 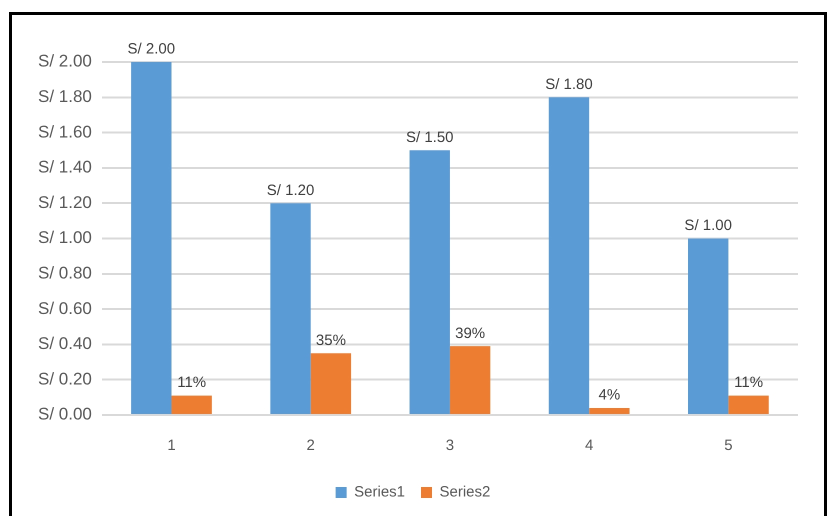 What do you see at coordinates (430, 137) in the screenshot?
I see `data-label: S/ 1.50` at bounding box center [430, 137].